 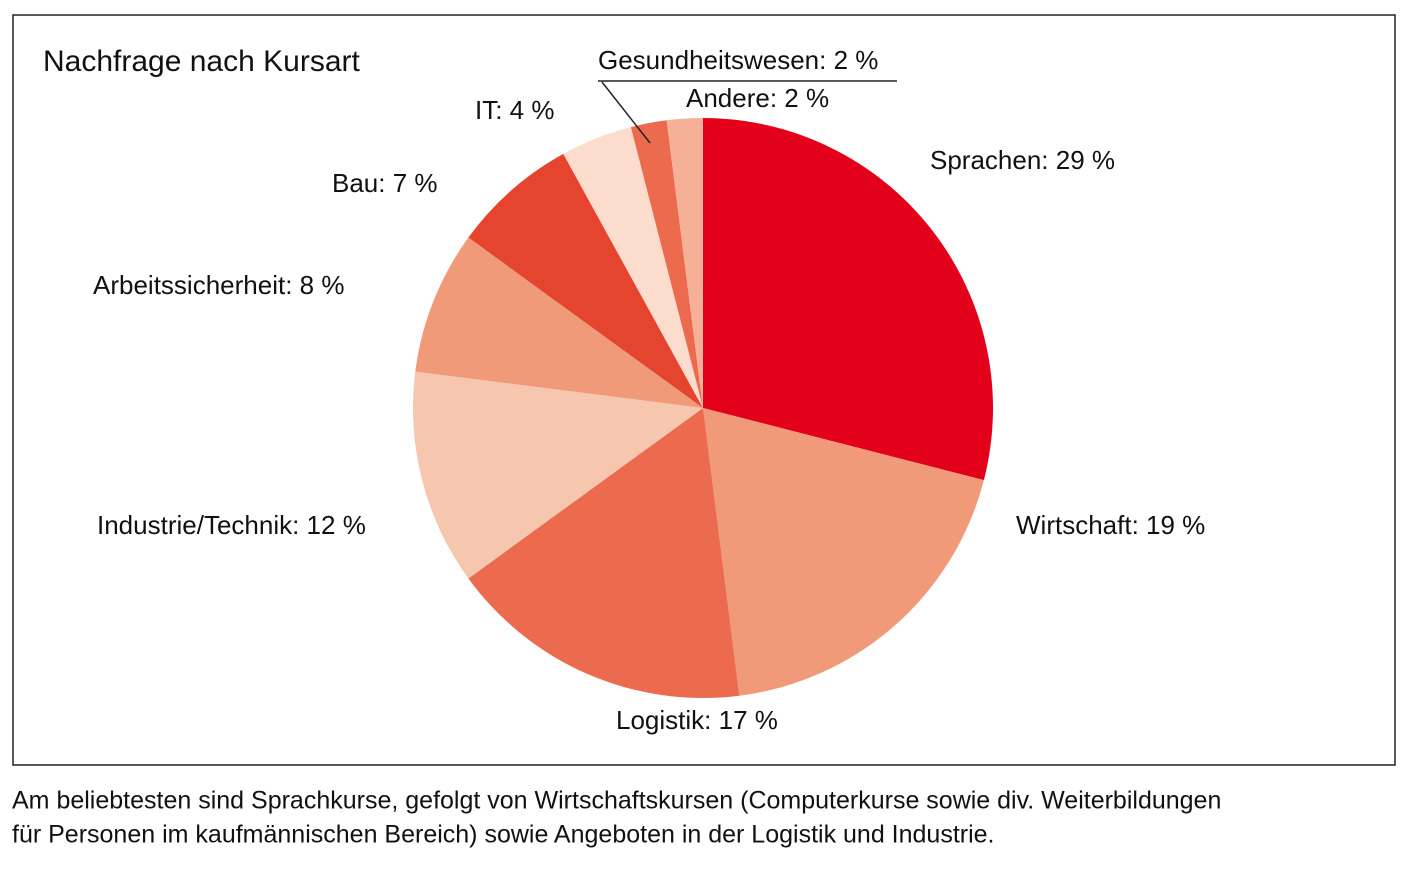 I want to click on slice-label: Bau: 7 %, so click(x=385, y=183).